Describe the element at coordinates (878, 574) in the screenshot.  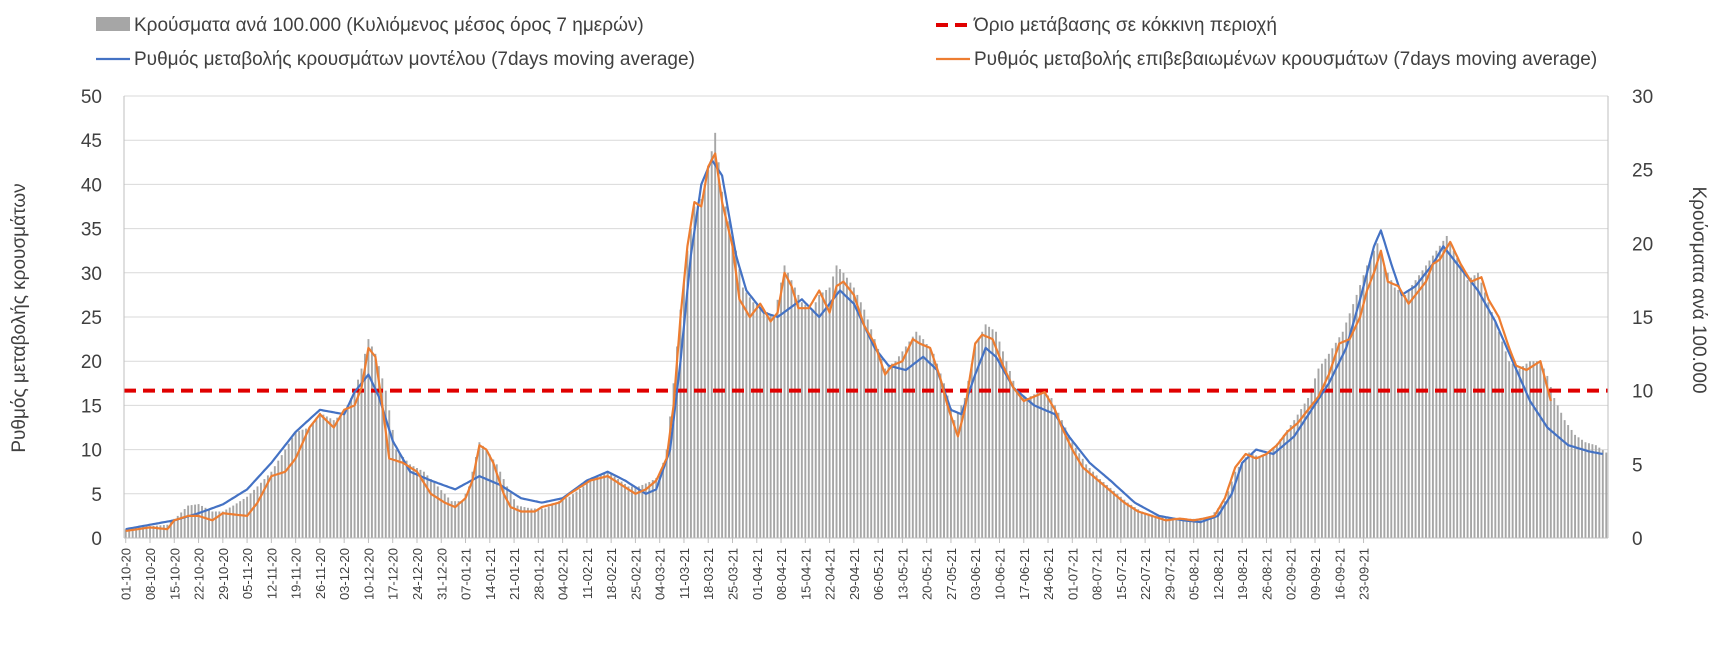
I see `x-tick-label: 06-05-21` at that location.